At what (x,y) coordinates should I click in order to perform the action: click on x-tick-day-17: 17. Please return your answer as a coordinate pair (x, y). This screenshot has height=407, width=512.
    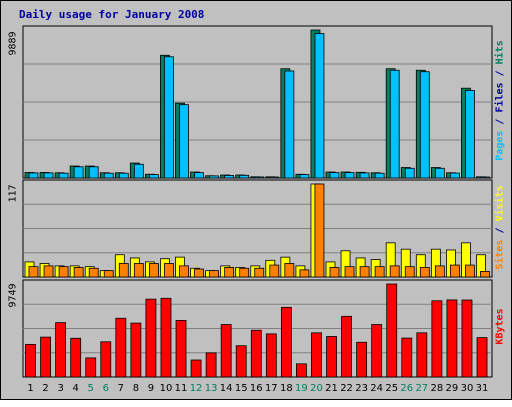
    Looking at the image, I should click on (271, 388).